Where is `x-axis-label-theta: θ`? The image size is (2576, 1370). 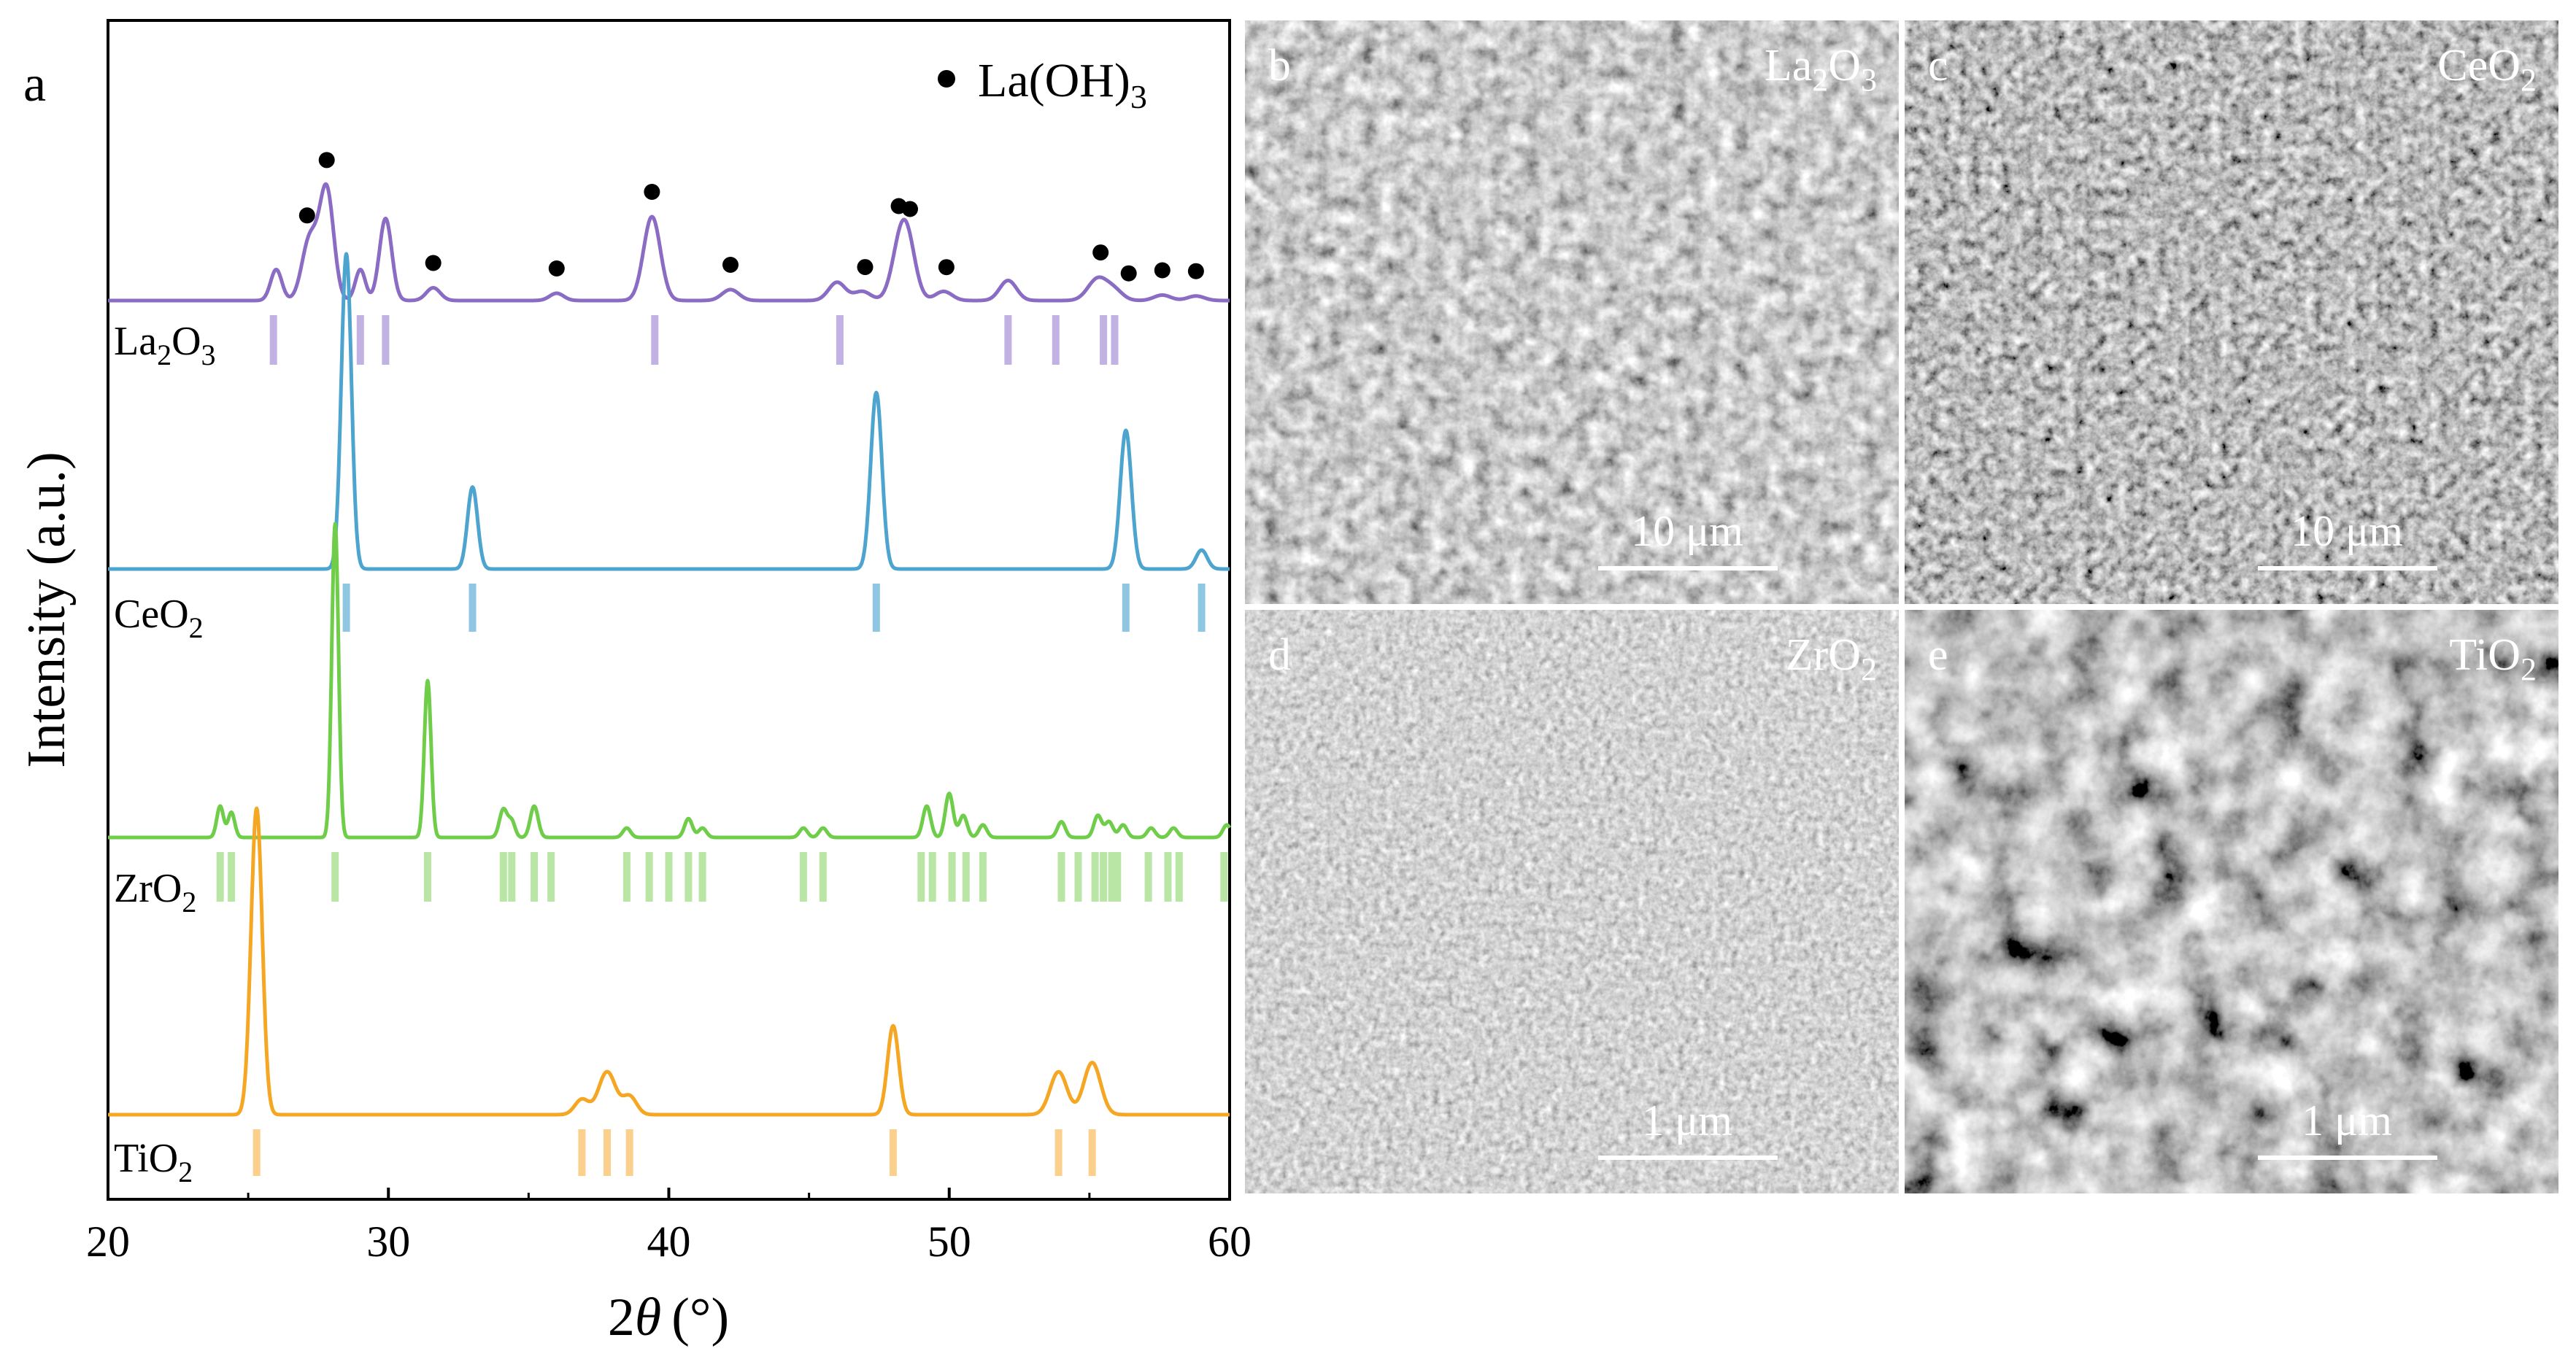 x-axis-label-theta: θ is located at coordinates (648, 1317).